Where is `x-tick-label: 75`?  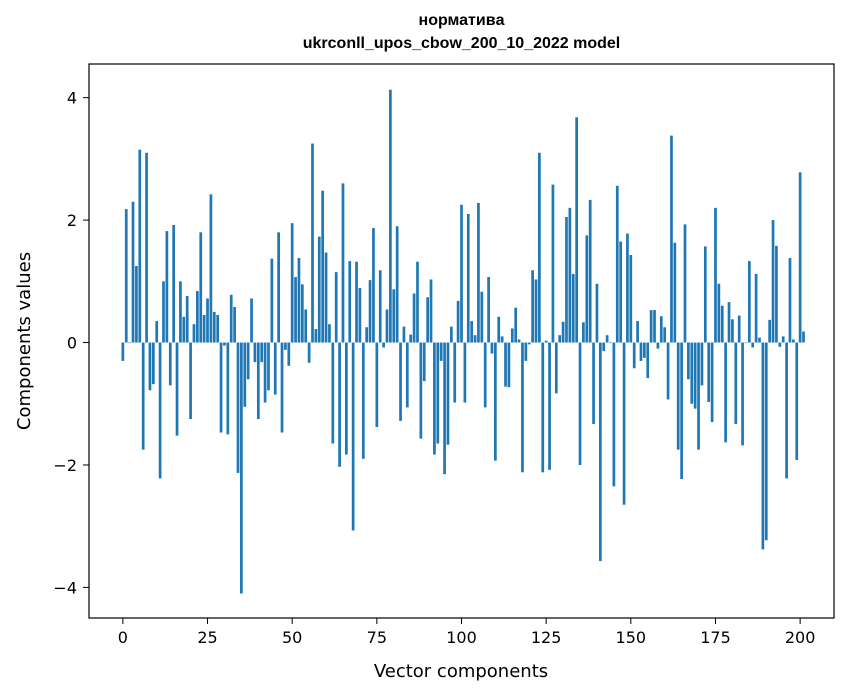
x-tick-label: 75 is located at coordinates (377, 637).